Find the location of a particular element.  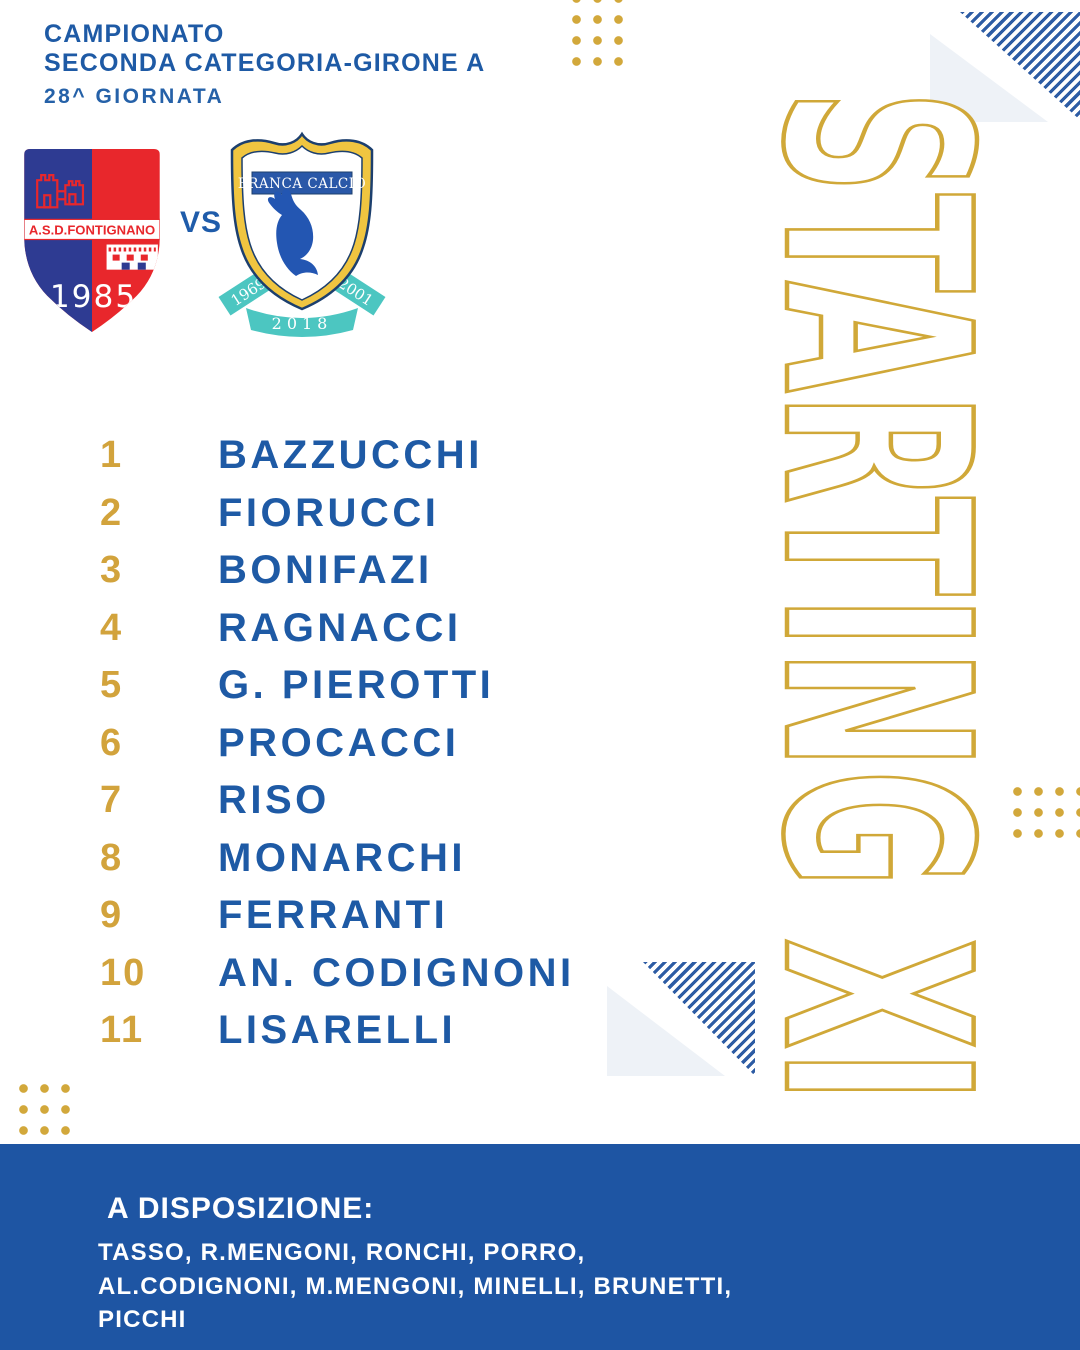

player-number: 11 is located at coordinates (122, 1030).